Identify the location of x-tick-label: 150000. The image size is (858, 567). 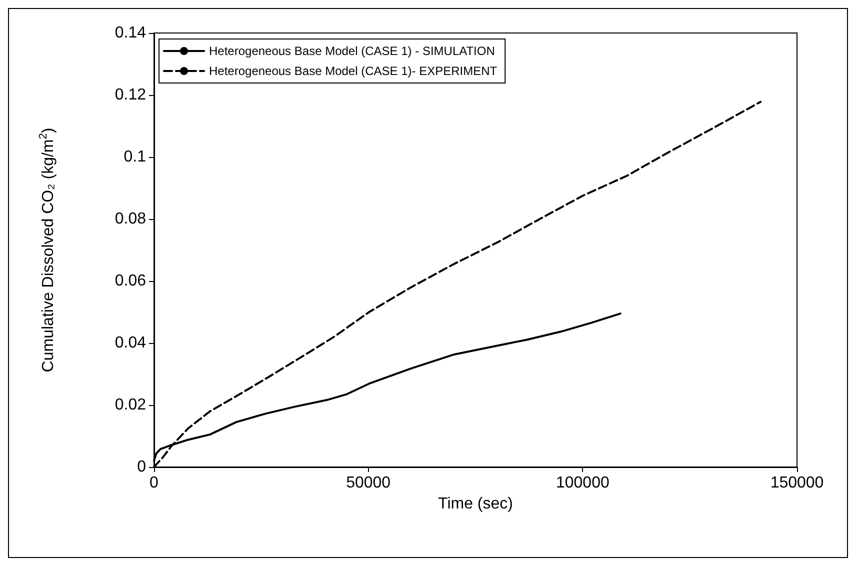
(797, 483).